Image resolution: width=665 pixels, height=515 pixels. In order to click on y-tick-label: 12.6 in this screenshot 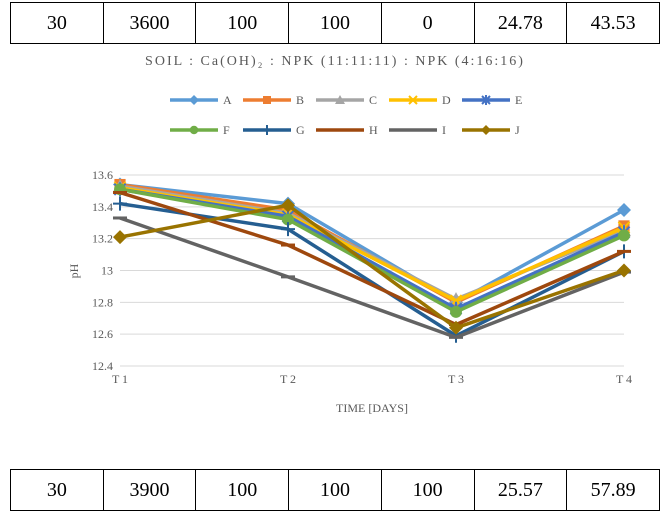, I will do `click(102, 334)`.